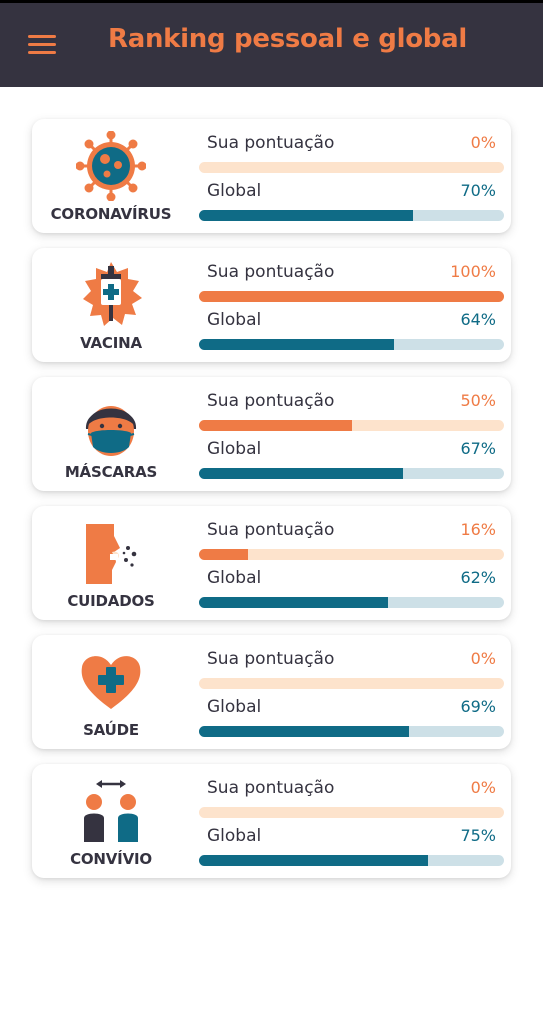 The image size is (543, 1024). What do you see at coordinates (111, 343) in the screenshot?
I see `category-label: VACINA` at bounding box center [111, 343].